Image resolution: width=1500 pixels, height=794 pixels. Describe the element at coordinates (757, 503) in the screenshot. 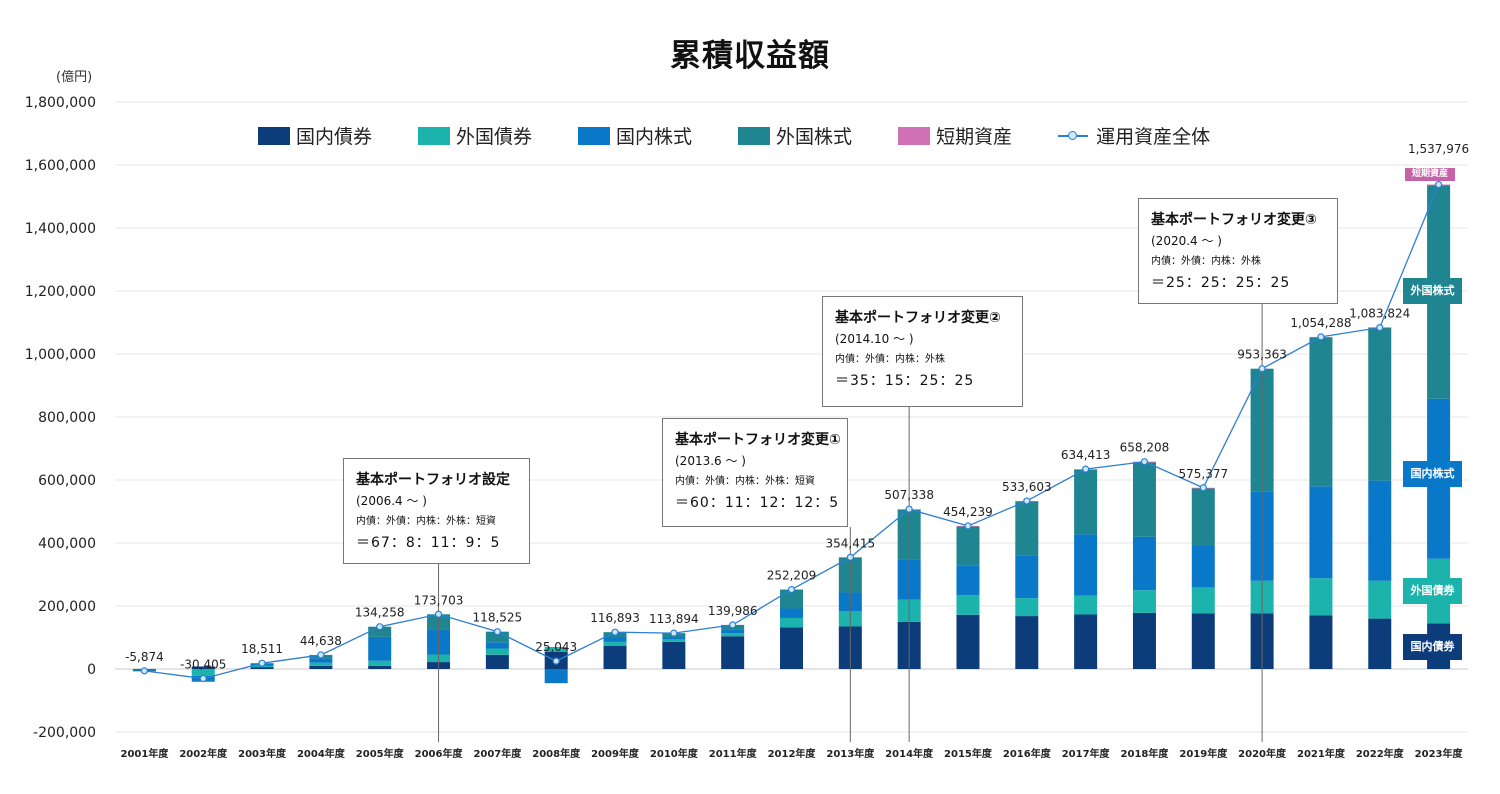

I see `annotation-ratio: ＝60：11：12：12：5` at that location.